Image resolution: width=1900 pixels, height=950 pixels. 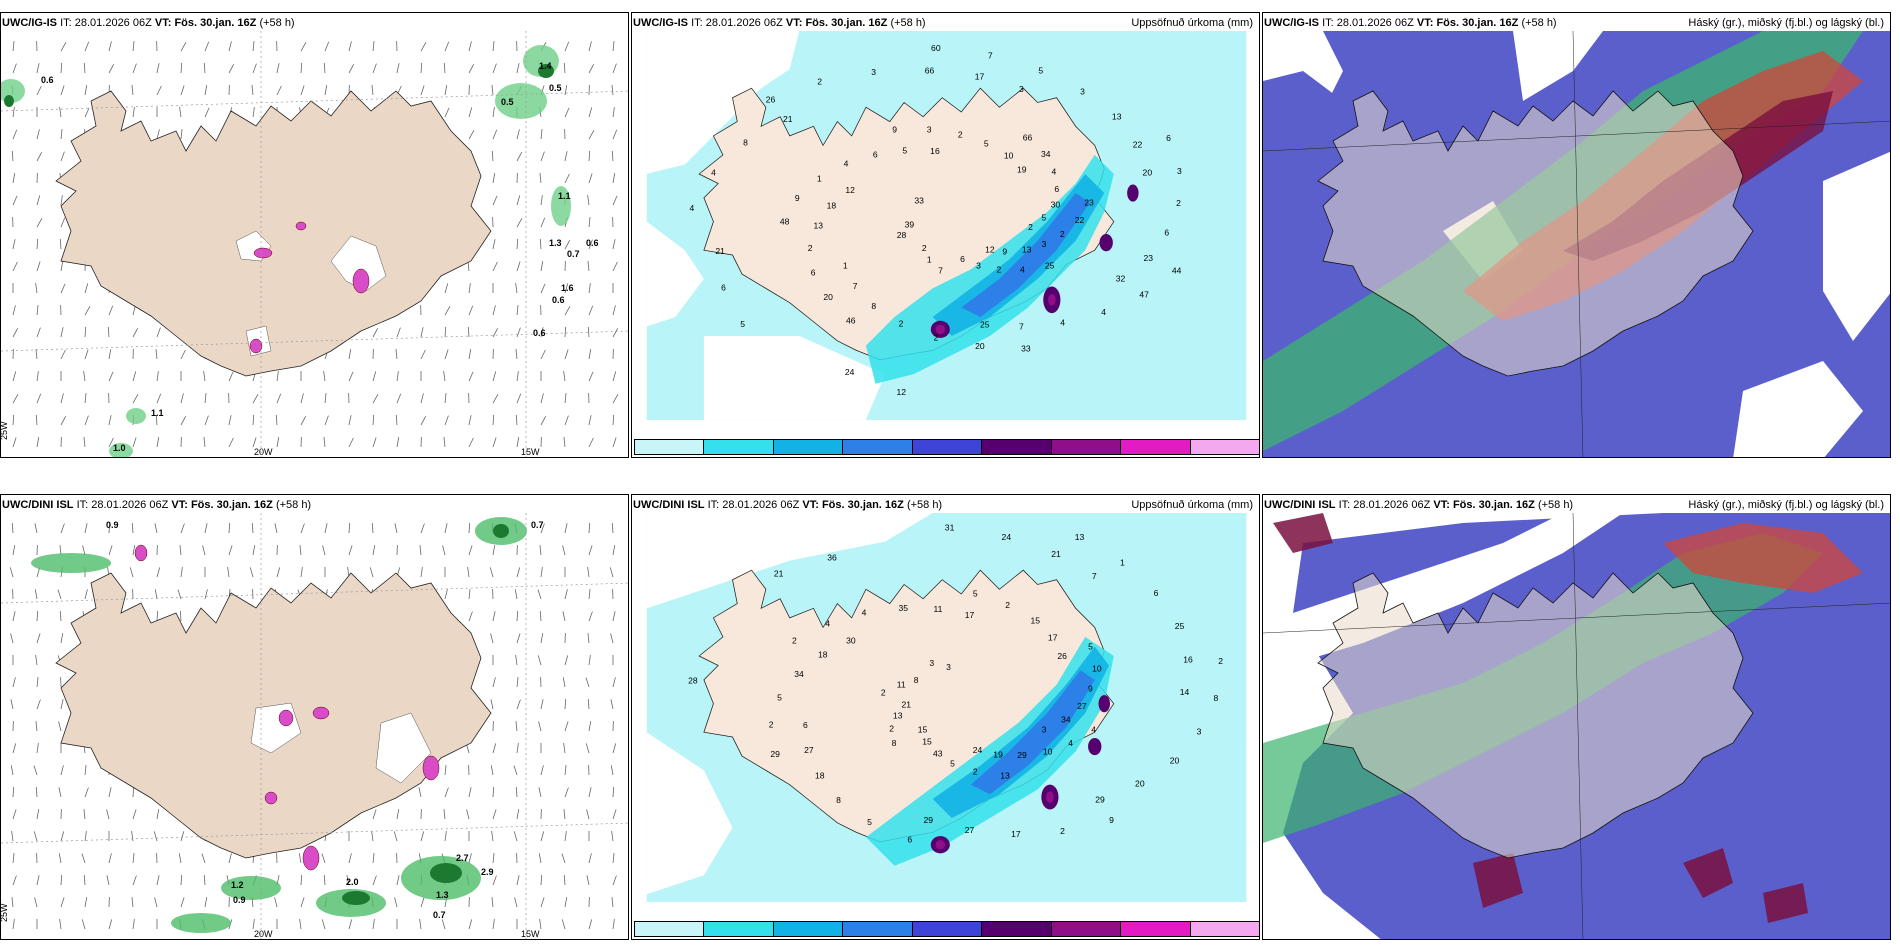 I want to click on wind-label: 0.6, so click(x=539, y=333).